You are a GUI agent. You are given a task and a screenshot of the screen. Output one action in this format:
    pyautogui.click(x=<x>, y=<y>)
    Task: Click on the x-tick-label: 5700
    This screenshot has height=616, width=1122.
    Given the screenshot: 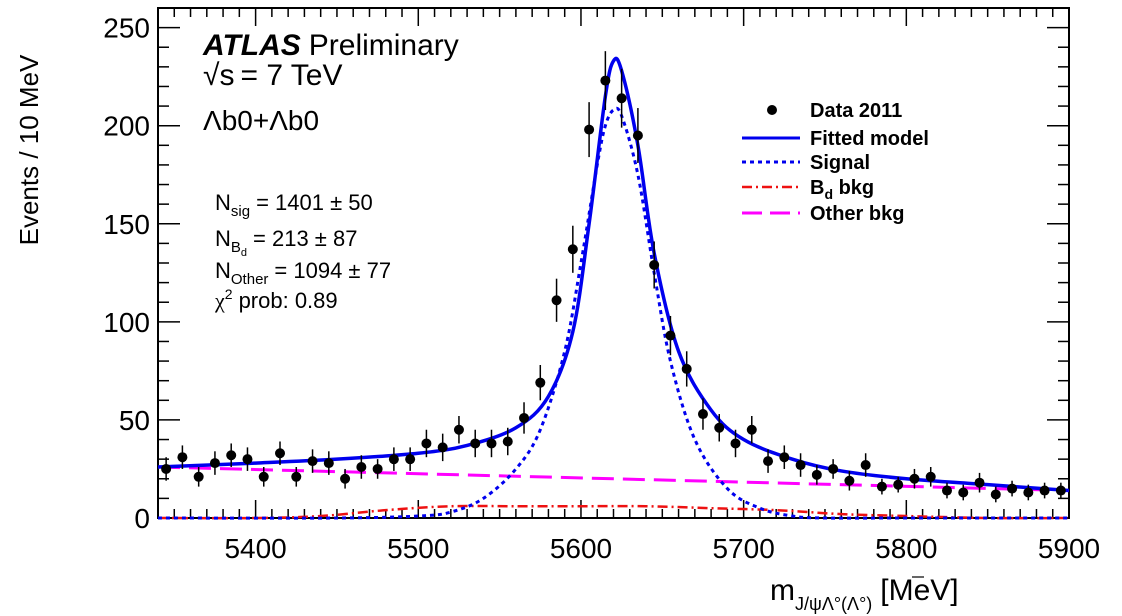 What is the action you would take?
    pyautogui.click(x=743, y=548)
    